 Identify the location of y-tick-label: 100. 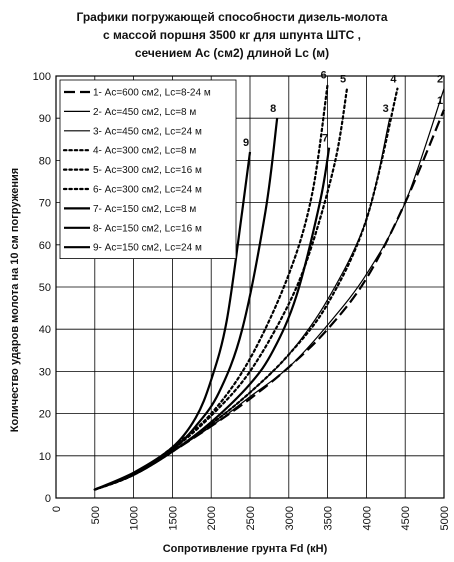
(42, 77).